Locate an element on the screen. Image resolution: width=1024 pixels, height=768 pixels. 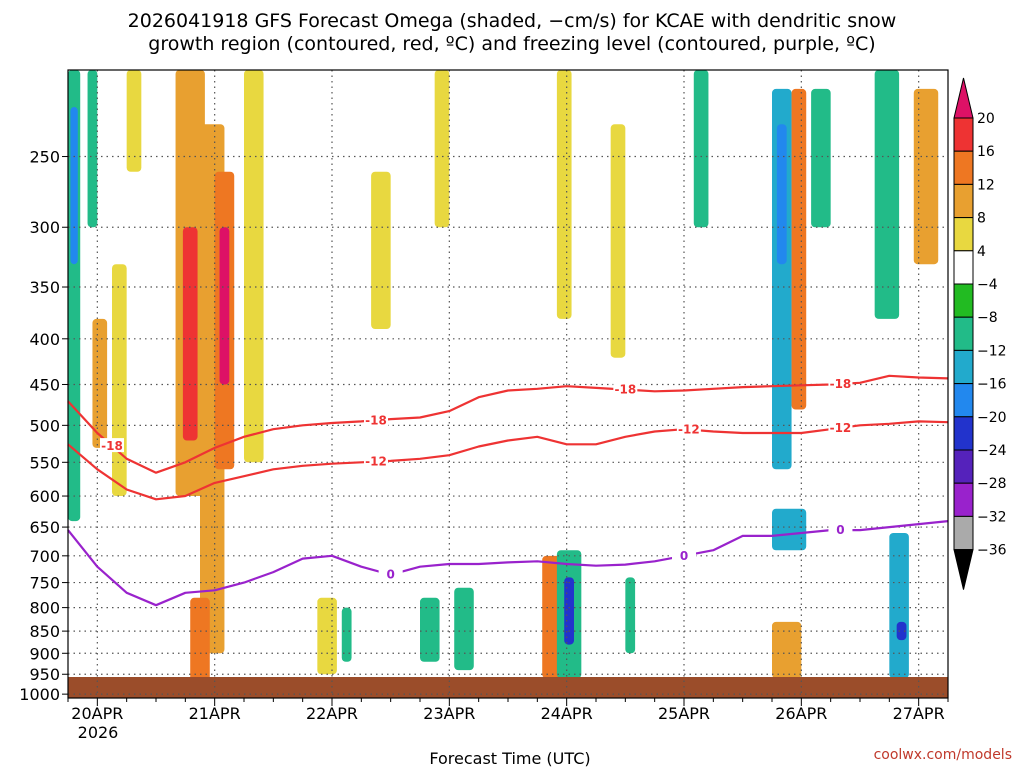
contour-label-t-minus12-label-b: -12 is located at coordinates (689, 430).